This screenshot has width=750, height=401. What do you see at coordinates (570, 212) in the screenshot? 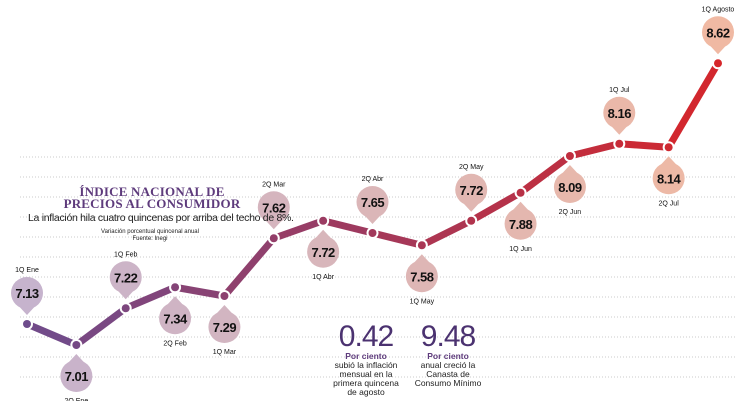
I see `category-label: 2Q Jun` at bounding box center [570, 212].